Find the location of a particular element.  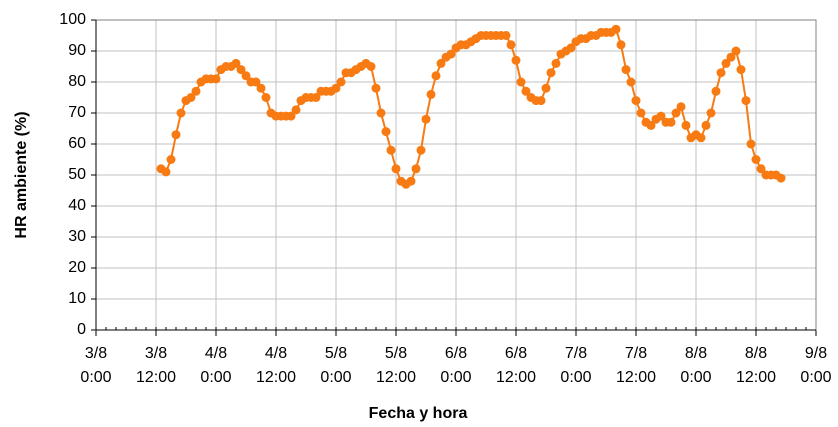

y-tick-label: 60 is located at coordinates (77, 143).